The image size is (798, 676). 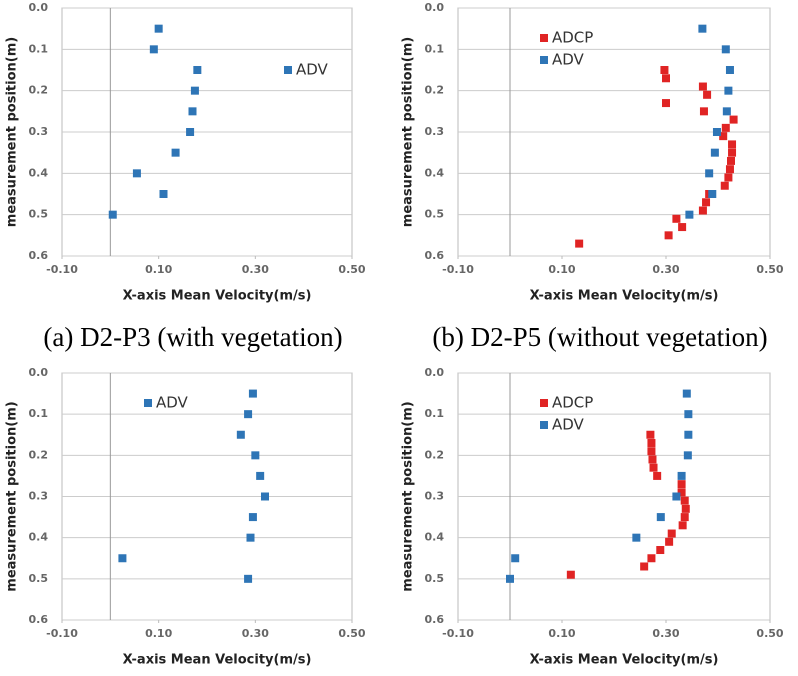 What do you see at coordinates (408, 496) in the screenshot?
I see `y-axis-title: measurement position(m)` at bounding box center [408, 496].